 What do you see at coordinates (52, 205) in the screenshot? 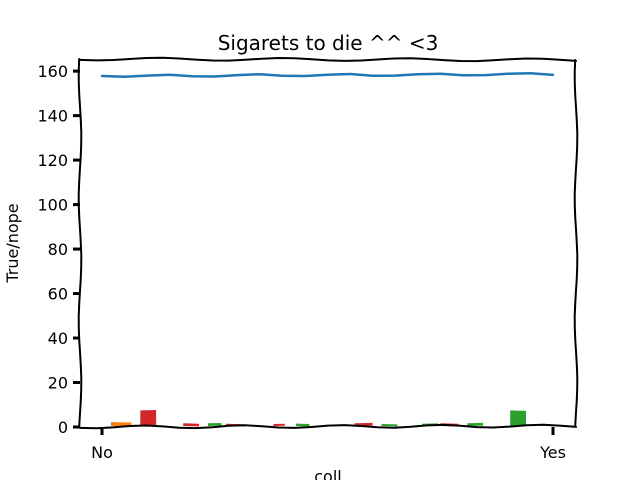
I see `y-tick-label-100: 100` at bounding box center [52, 205].